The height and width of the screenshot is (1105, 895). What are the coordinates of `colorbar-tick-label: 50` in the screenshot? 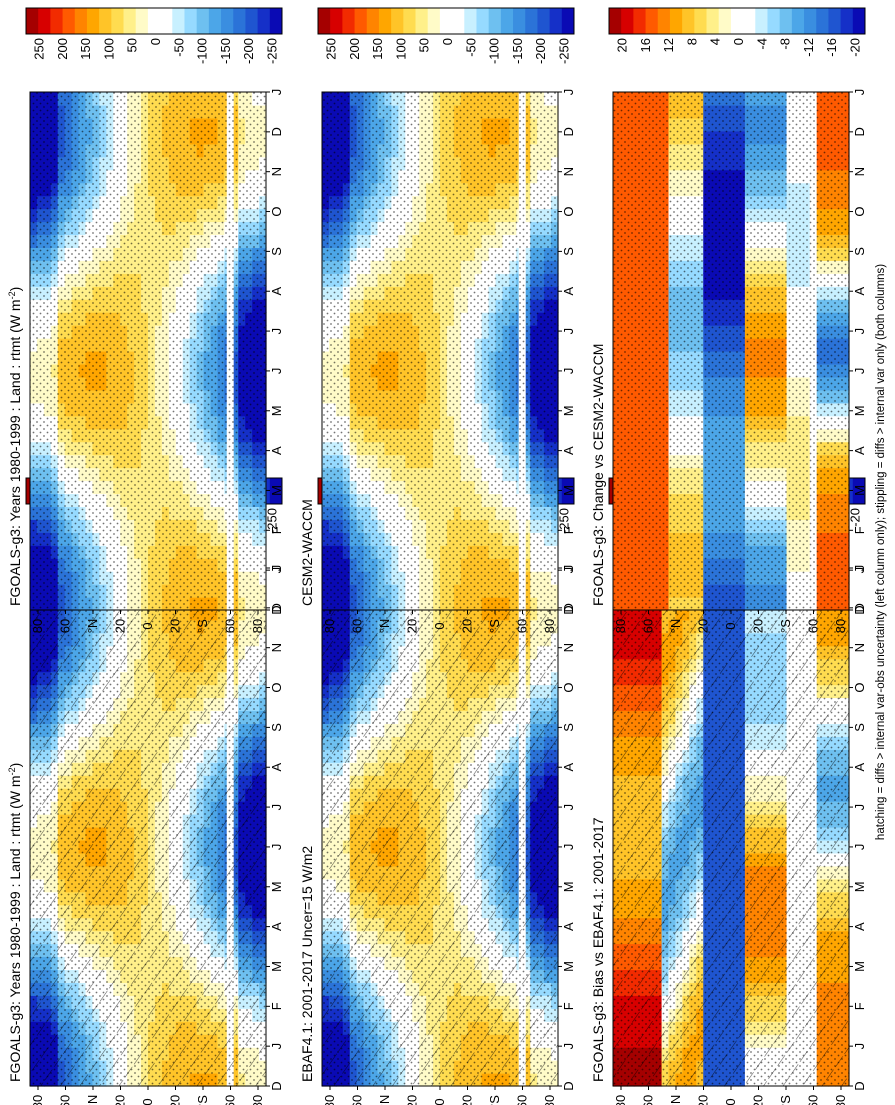 It's located at (132, 45).